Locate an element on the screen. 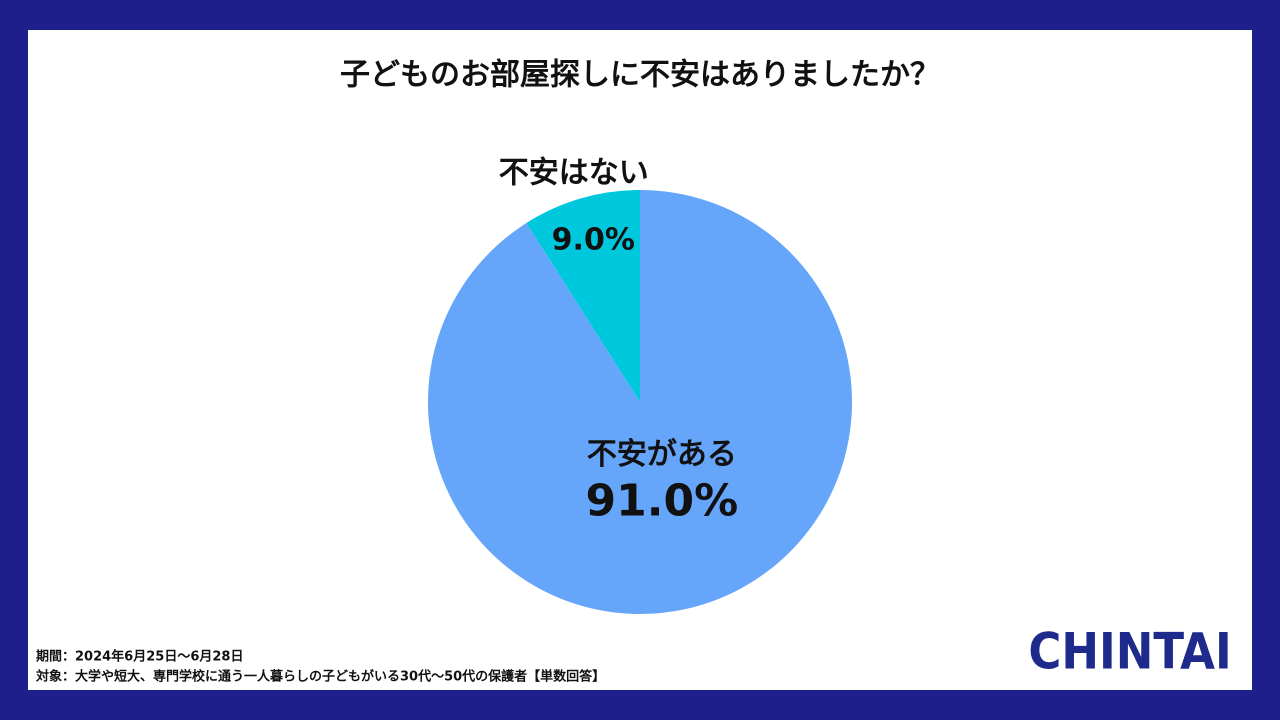  slice-label: 不安はない is located at coordinates (574, 172).